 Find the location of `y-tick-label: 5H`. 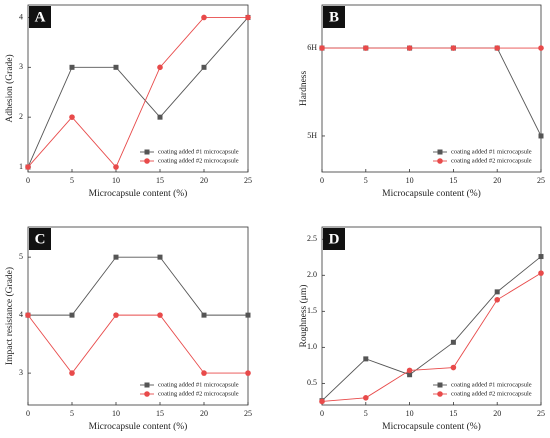

y-tick-label: 5H is located at coordinates (312, 135).